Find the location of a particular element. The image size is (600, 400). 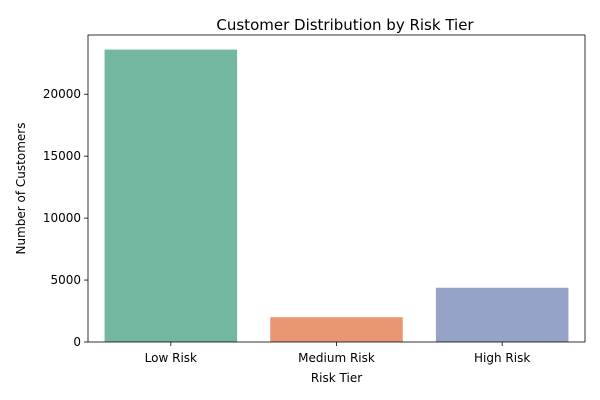

y-tick-label: 15000 is located at coordinates (62, 156).